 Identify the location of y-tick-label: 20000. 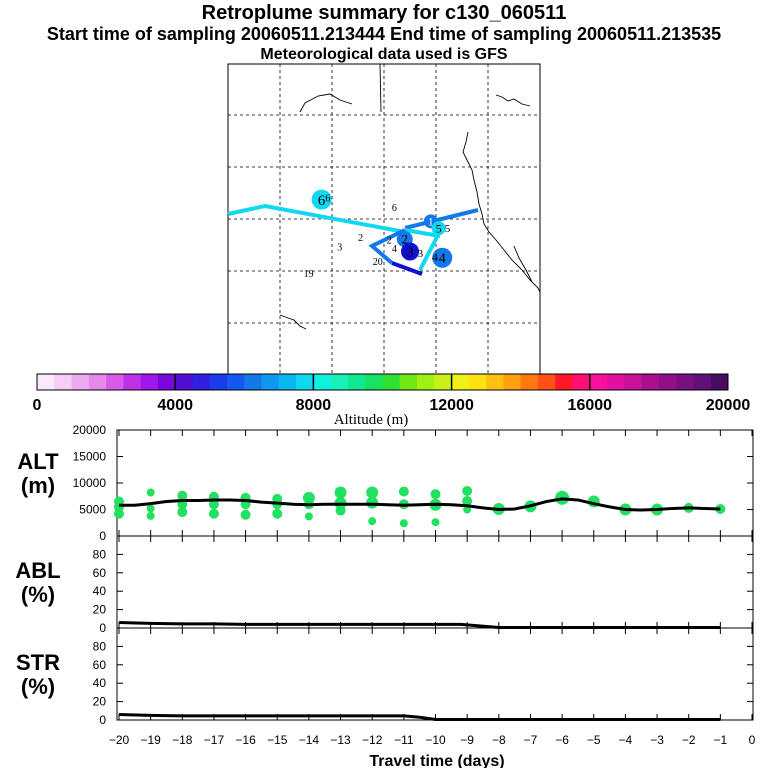
(90, 430).